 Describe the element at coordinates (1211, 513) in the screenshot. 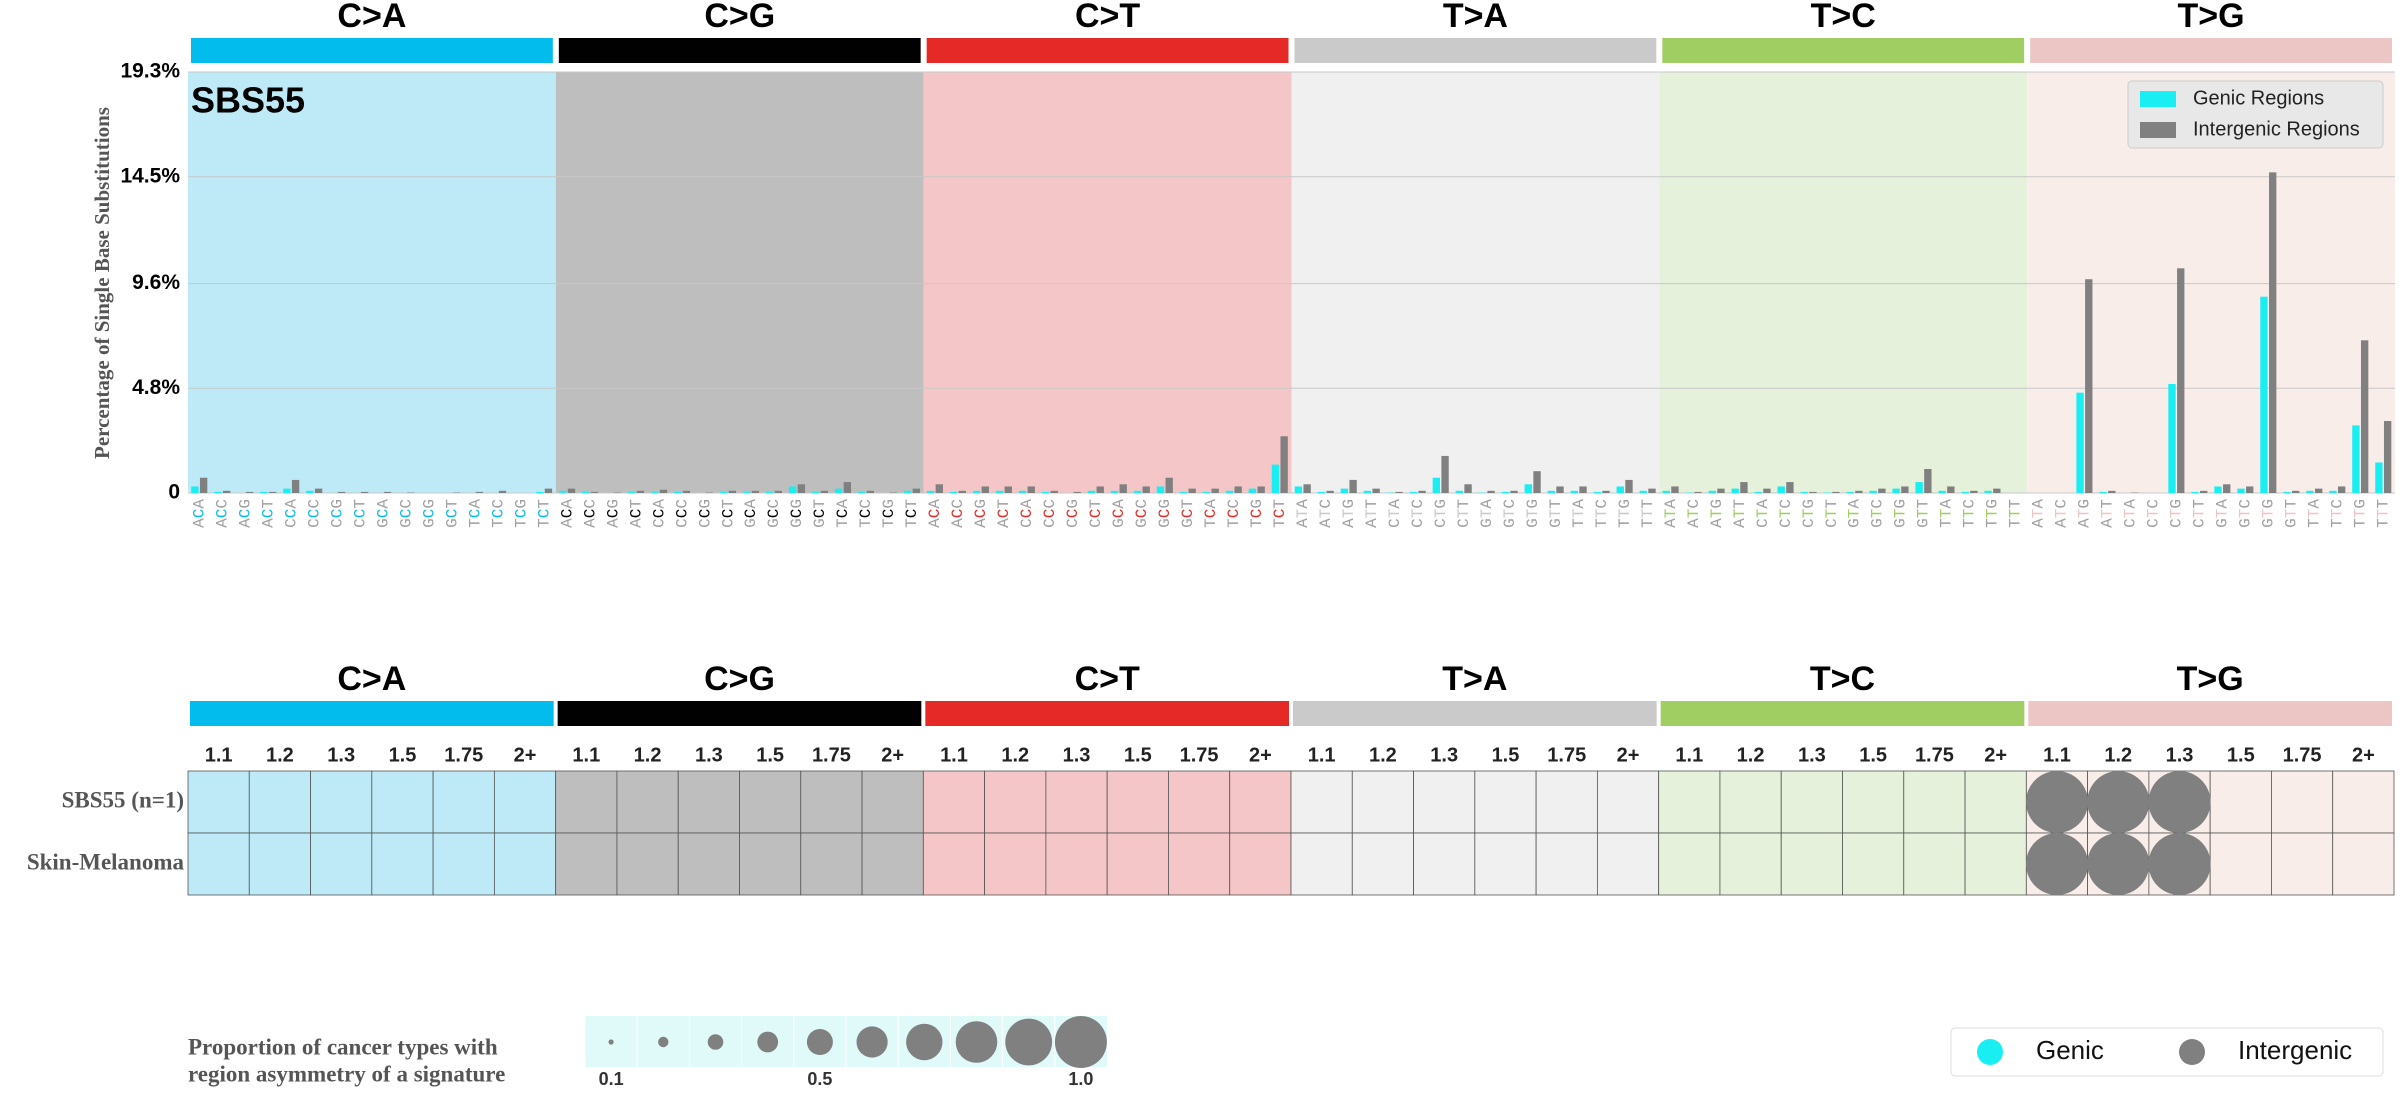

I see `x-tick-label: TCA` at that location.